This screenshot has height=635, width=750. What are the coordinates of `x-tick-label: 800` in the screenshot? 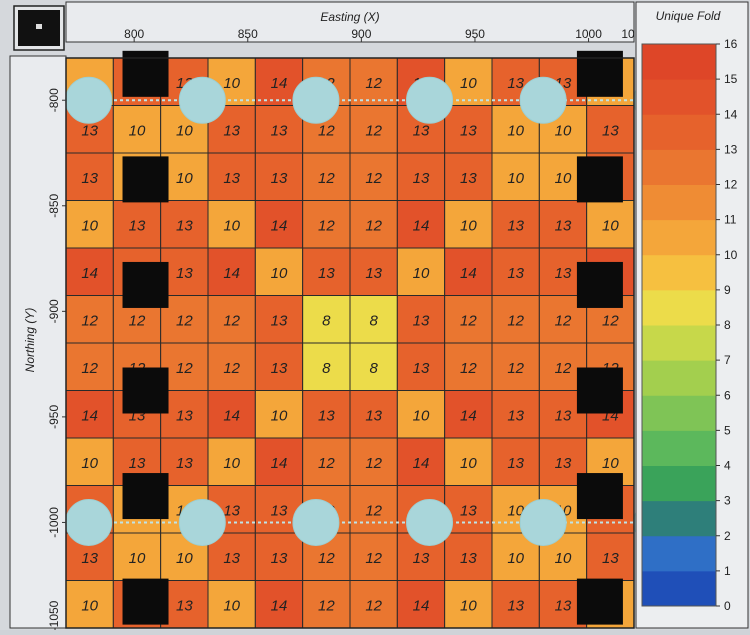 It's located at (134, 34).